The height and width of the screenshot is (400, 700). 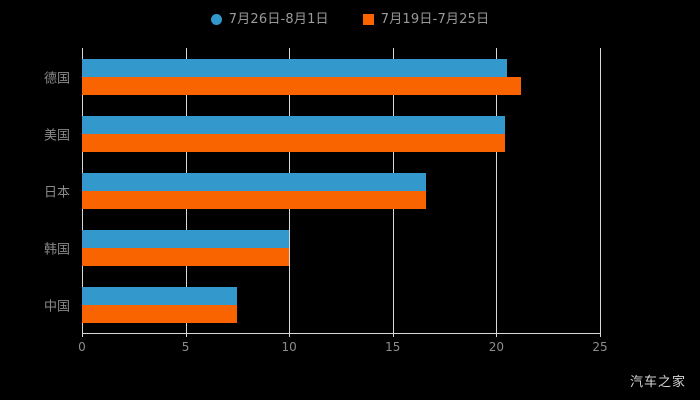 What do you see at coordinates (368, 19) in the screenshot?
I see `square-marker-icon` at bounding box center [368, 19].